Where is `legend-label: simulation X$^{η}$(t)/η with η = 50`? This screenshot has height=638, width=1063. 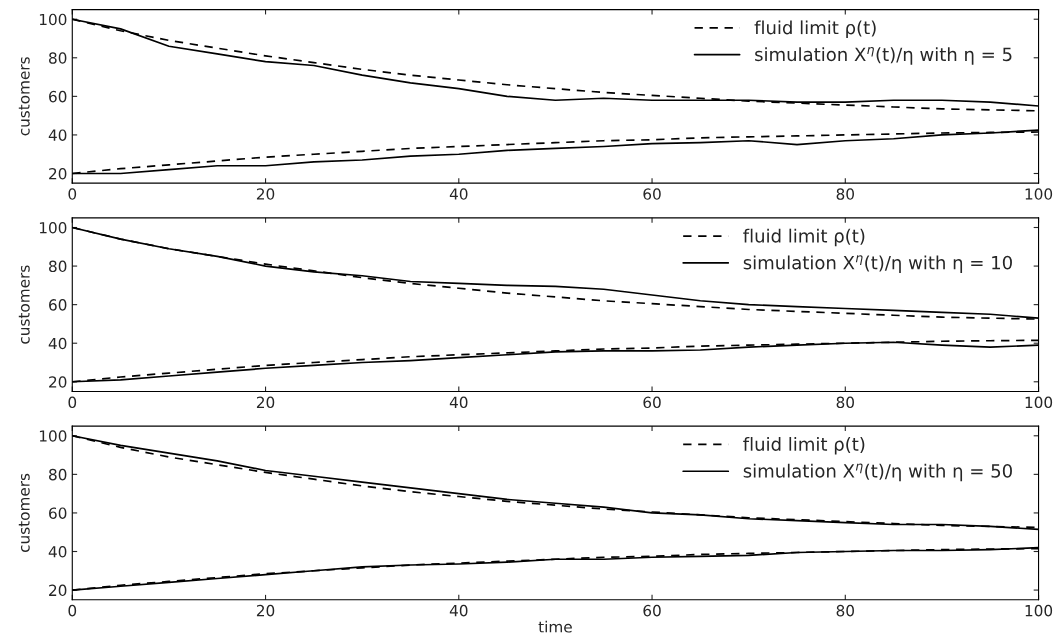 legend-label: simulation X$^{η}$(t)/η with η = 50 is located at coordinates (877, 472).